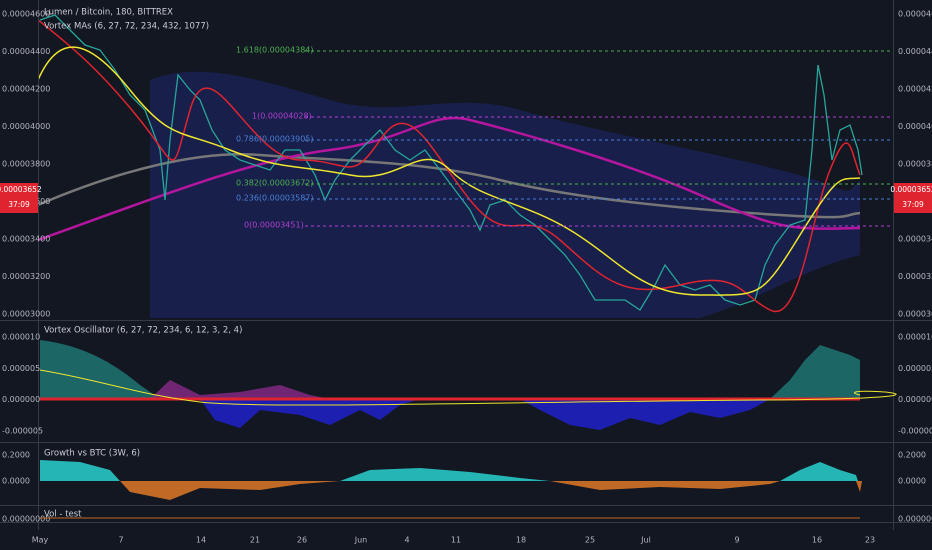 The image size is (932, 550). What do you see at coordinates (26, 89) in the screenshot?
I see `left-tick-label: 0.00004200` at bounding box center [26, 89].